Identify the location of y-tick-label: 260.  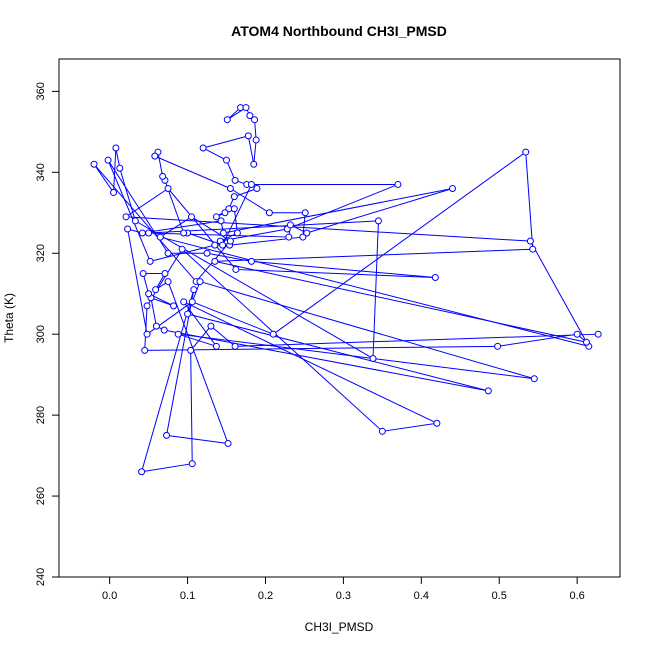
(41, 496).